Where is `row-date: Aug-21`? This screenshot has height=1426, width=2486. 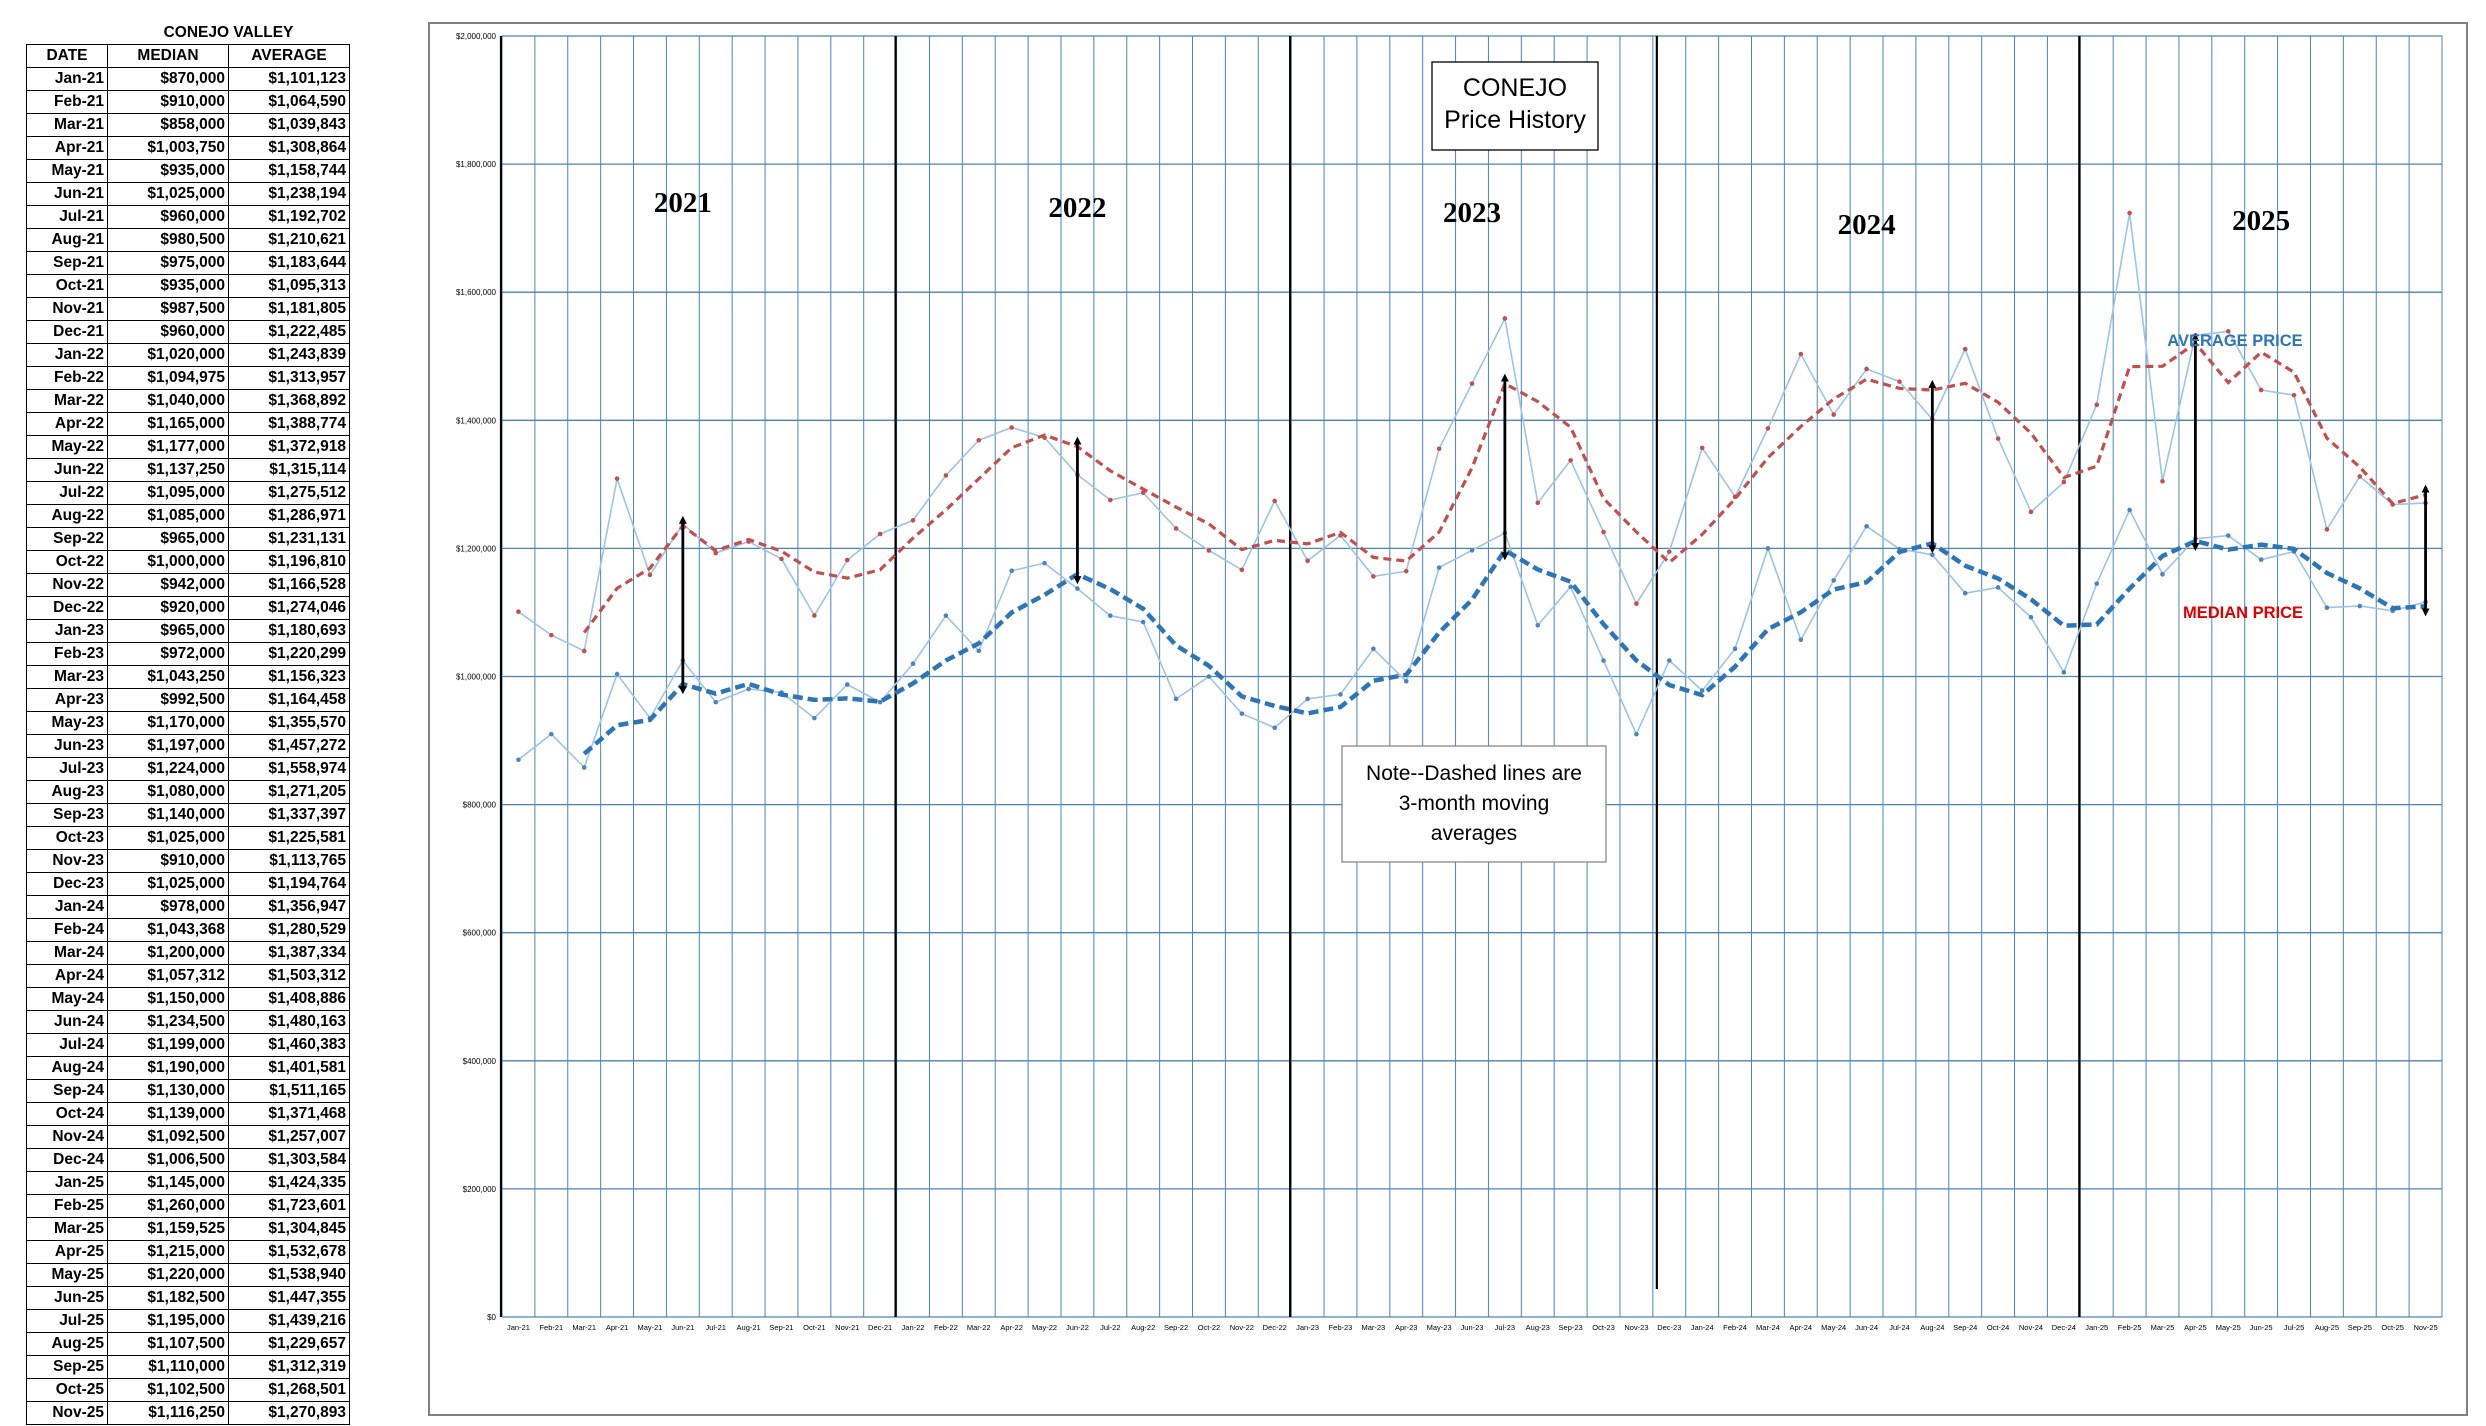 row-date: Aug-21 is located at coordinates (67, 240).